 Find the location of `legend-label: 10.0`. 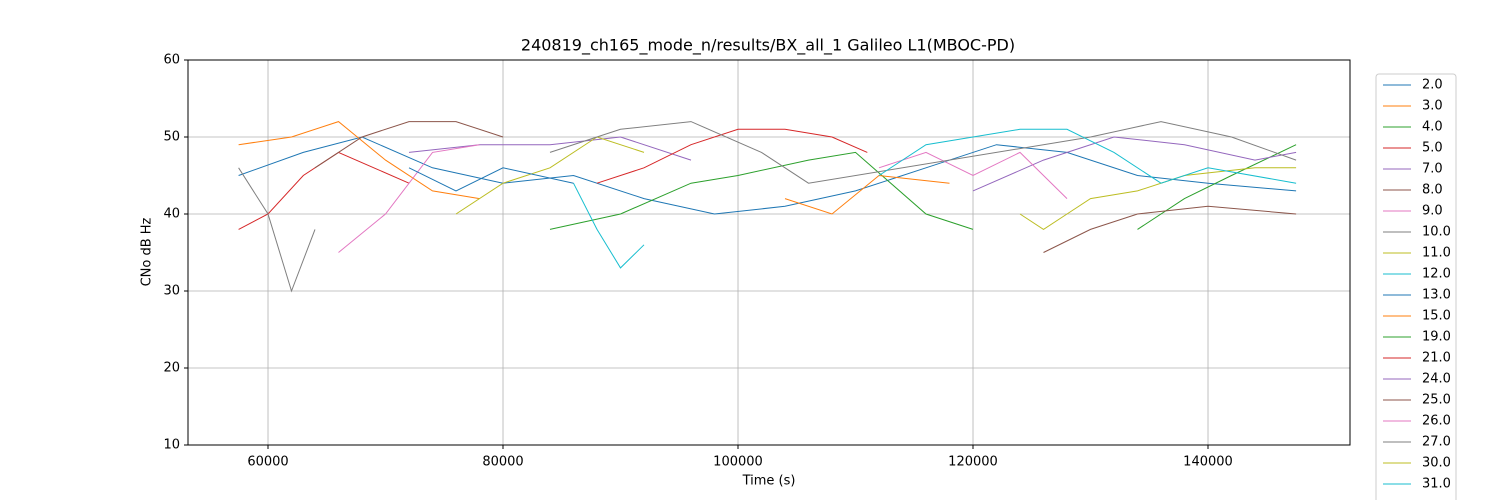

legend-label: 10.0 is located at coordinates (1436, 232).